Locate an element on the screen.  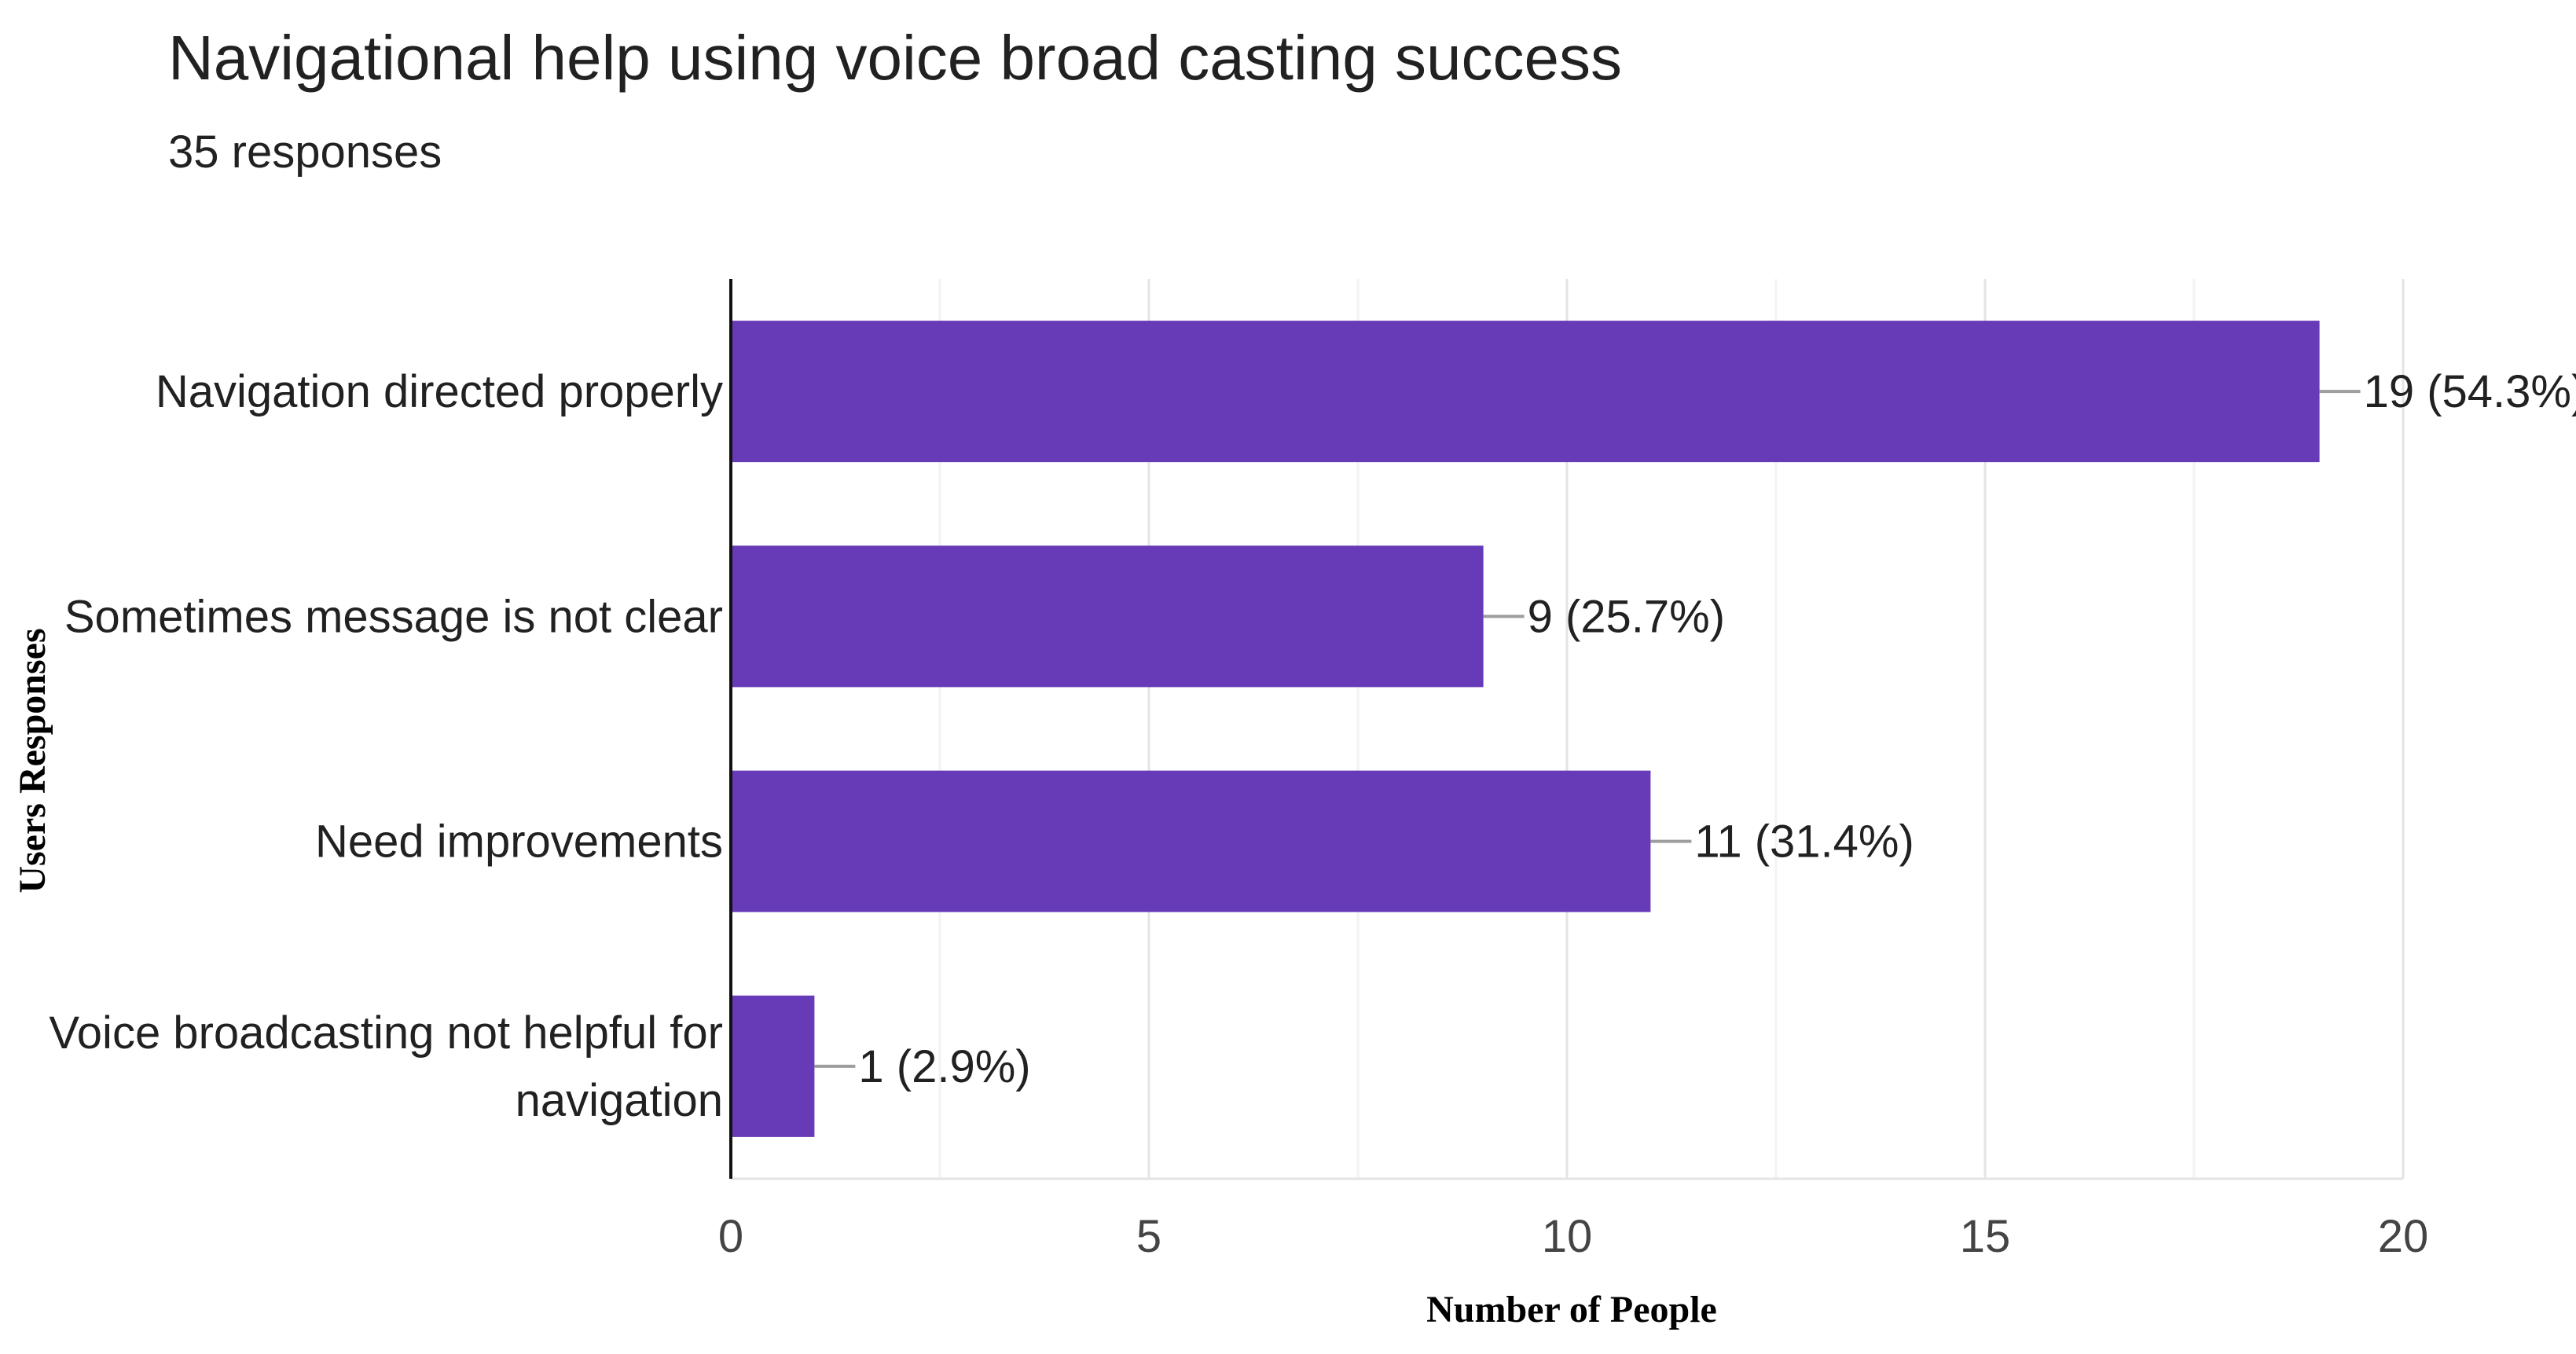
data-label: 9 (25.7%) is located at coordinates (1626, 616).